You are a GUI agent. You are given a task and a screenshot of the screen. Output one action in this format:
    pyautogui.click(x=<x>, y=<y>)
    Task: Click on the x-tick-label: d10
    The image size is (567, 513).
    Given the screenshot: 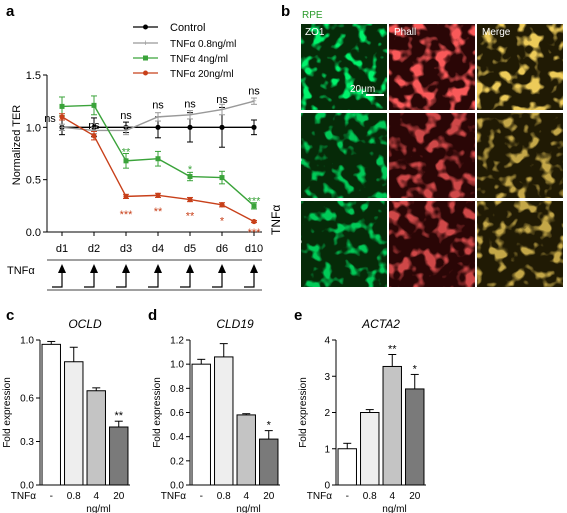 What is the action you would take?
    pyautogui.click(x=254, y=249)
    